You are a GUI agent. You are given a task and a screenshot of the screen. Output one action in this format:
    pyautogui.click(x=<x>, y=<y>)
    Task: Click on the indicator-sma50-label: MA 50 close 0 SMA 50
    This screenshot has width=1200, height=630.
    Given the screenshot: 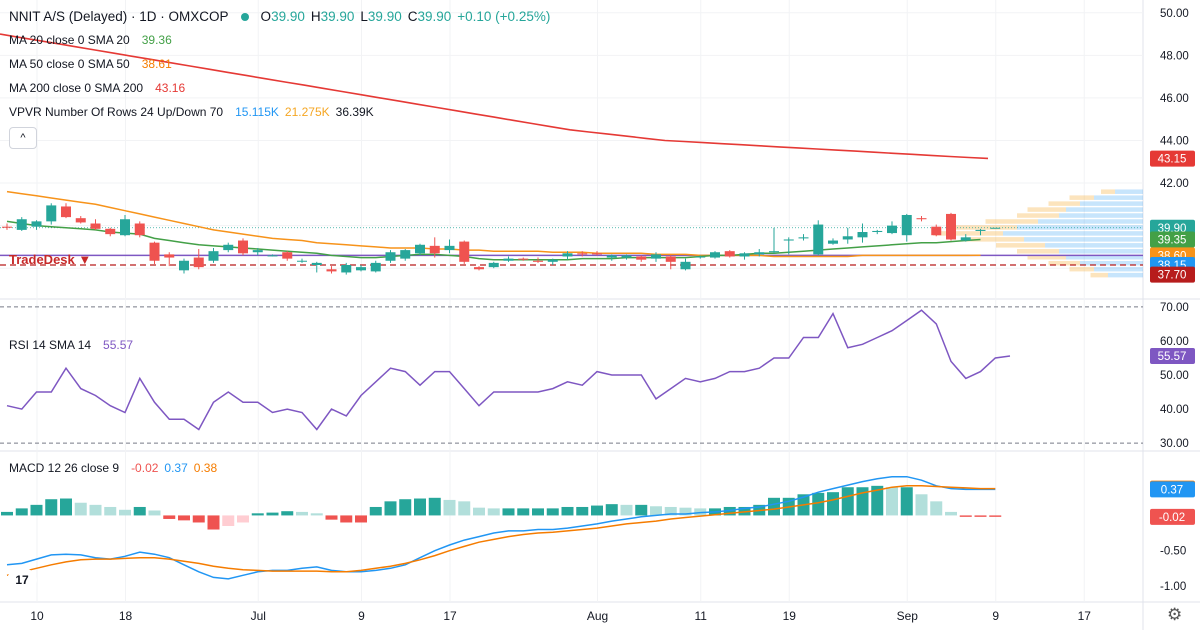 What is the action you would take?
    pyautogui.click(x=69, y=64)
    